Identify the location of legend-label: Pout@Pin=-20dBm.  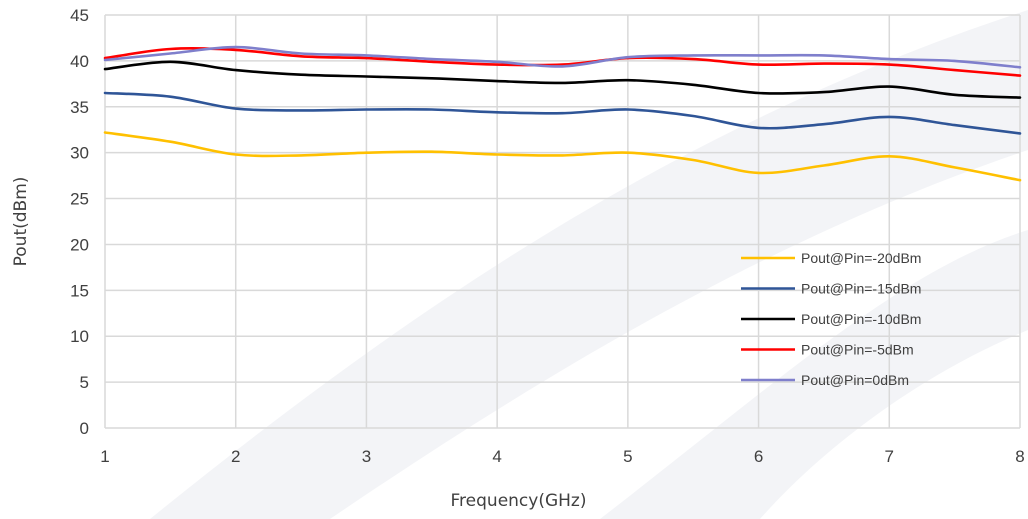
(861, 258).